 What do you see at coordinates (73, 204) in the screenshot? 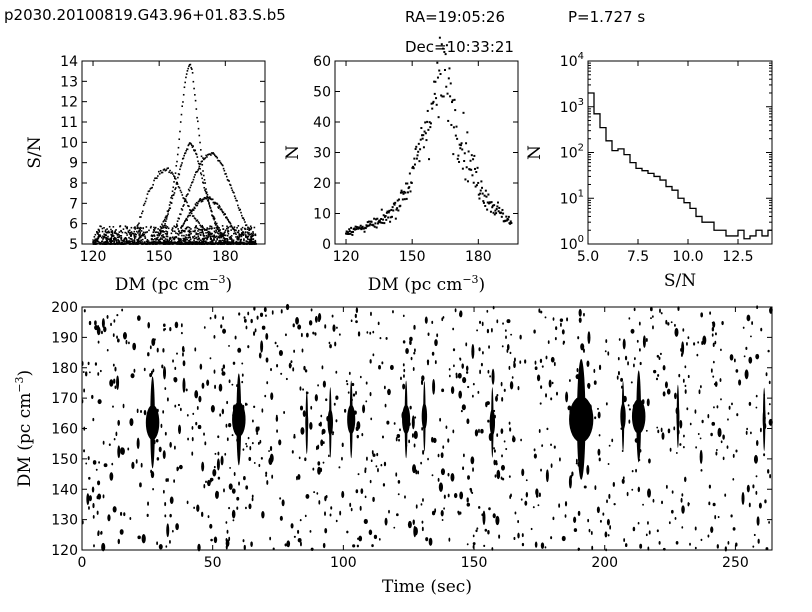
I see `y-tick-label: 7` at bounding box center [73, 204].